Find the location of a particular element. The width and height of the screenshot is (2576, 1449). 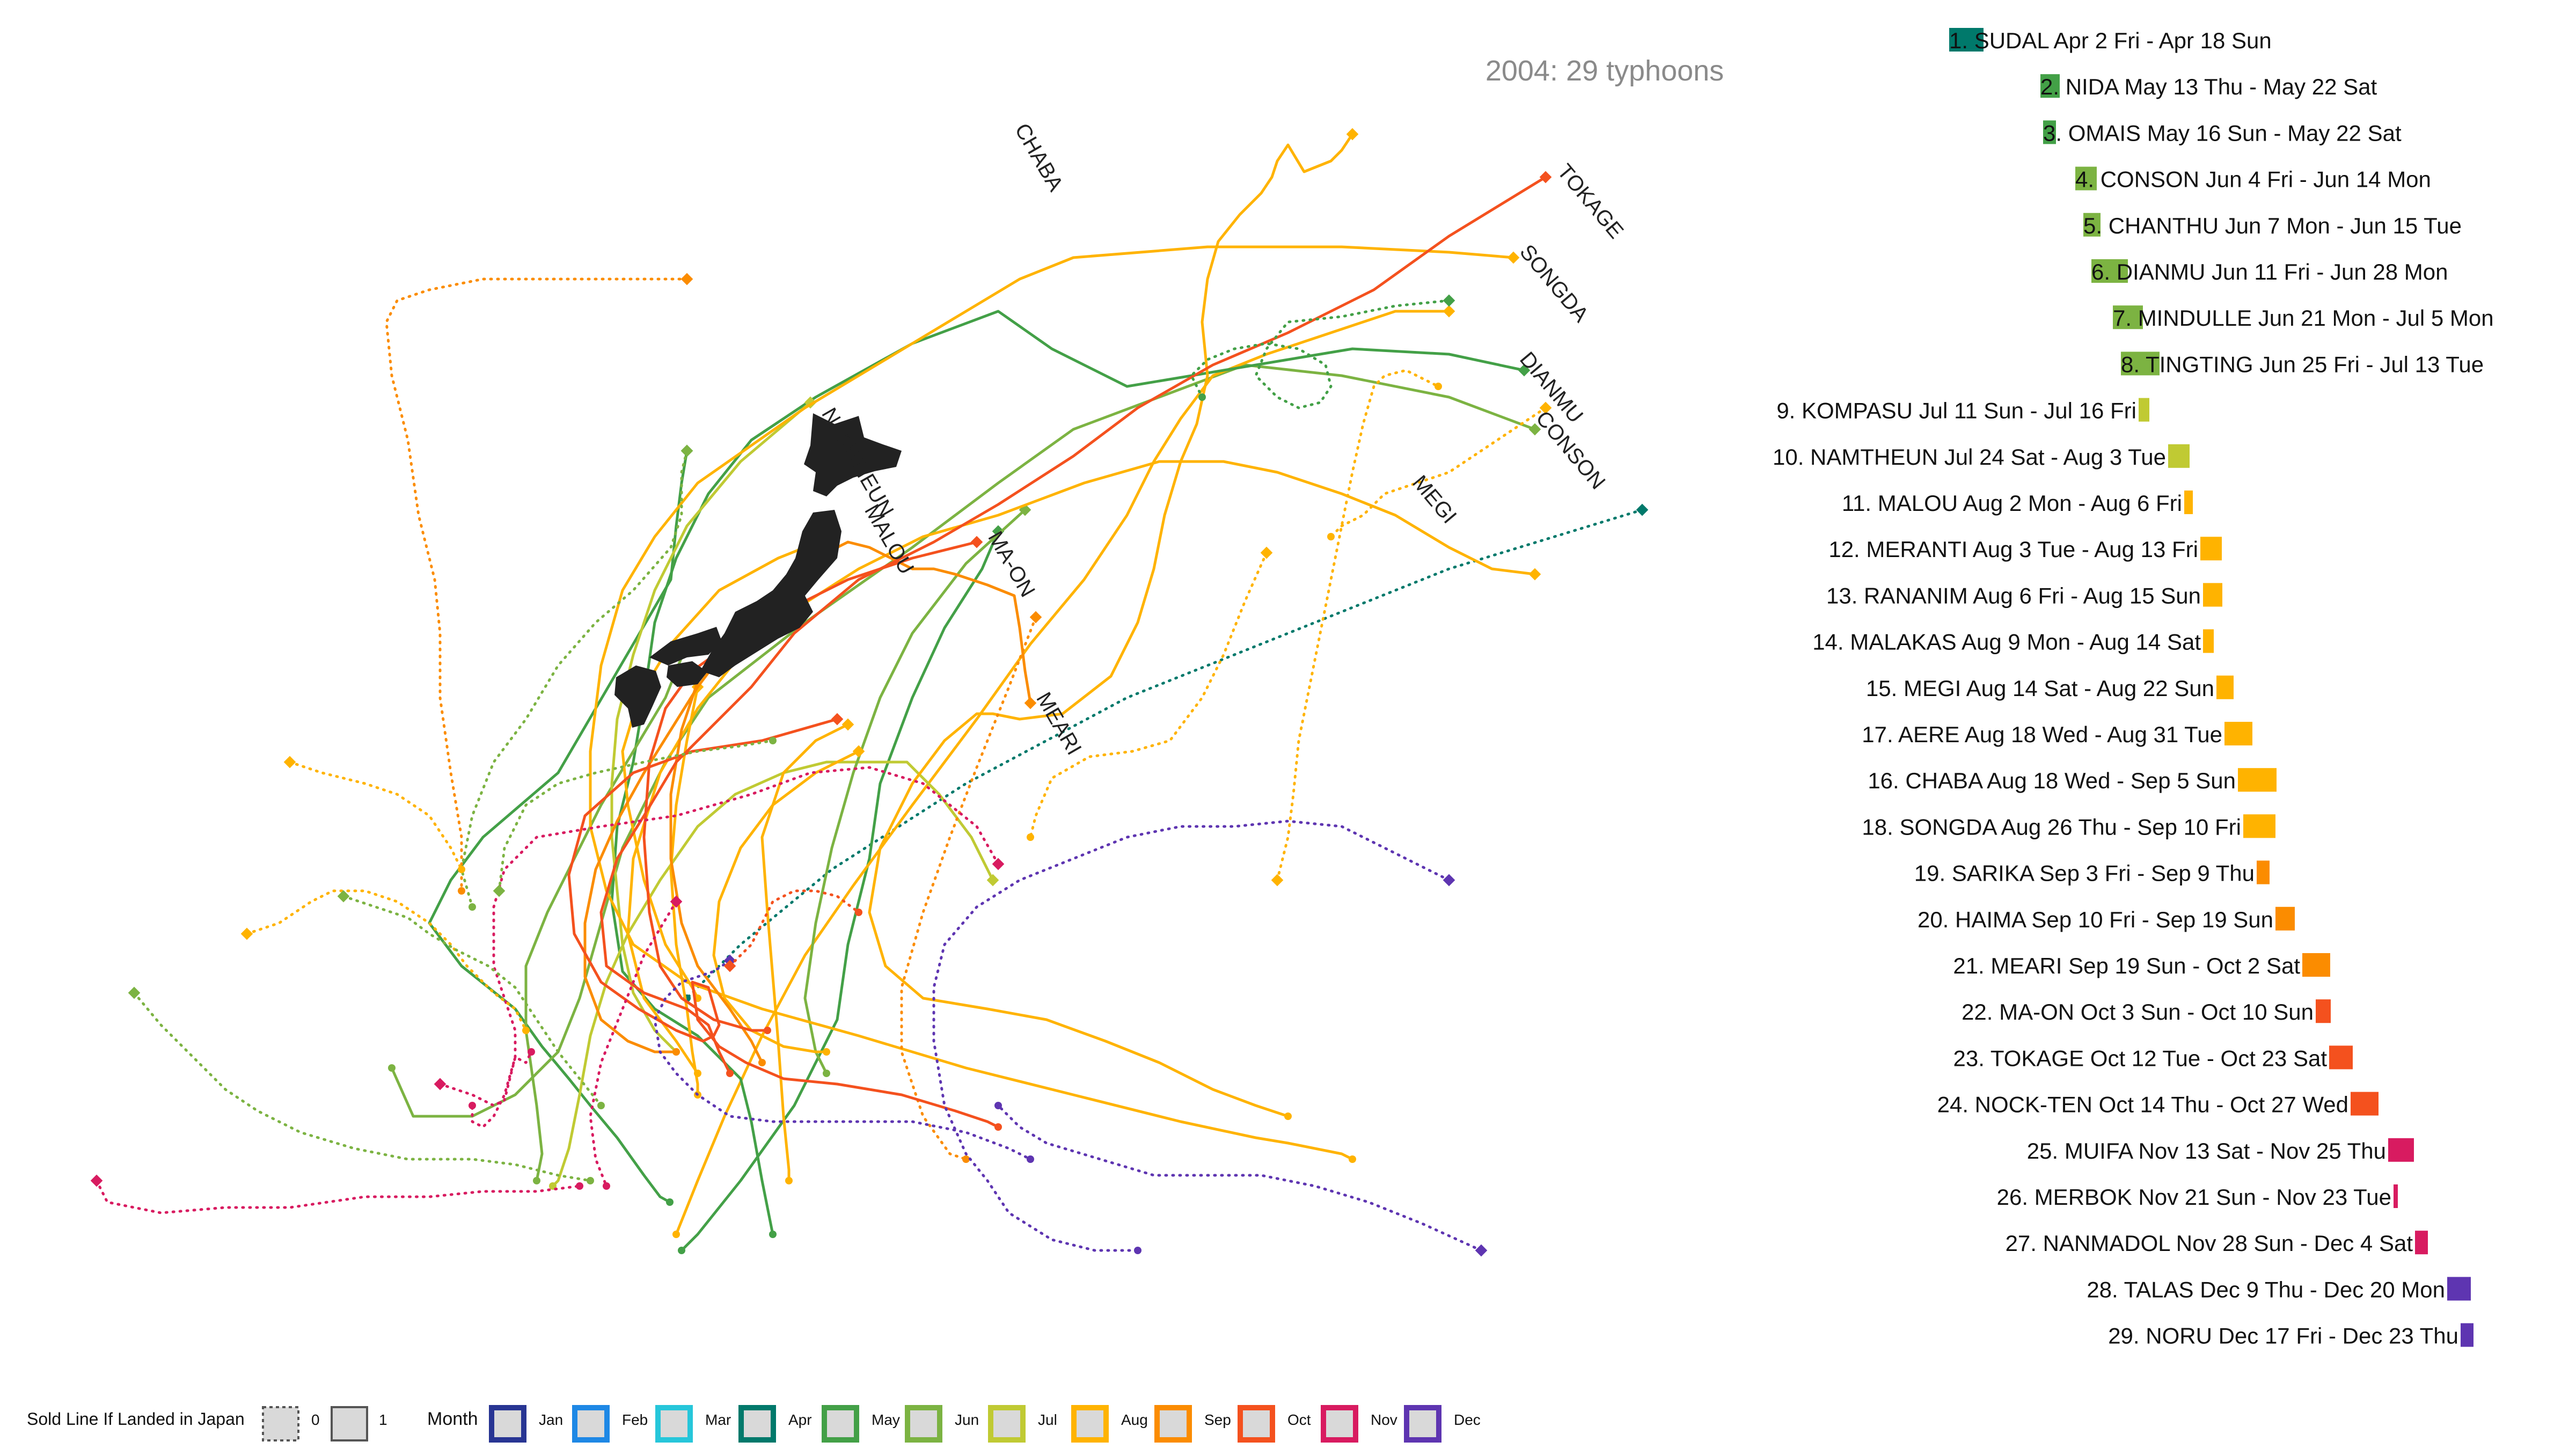

typhoon-list-item: 21. MEARI Sep 19 Sun - Oct 2 Sat is located at coordinates (2141, 965).